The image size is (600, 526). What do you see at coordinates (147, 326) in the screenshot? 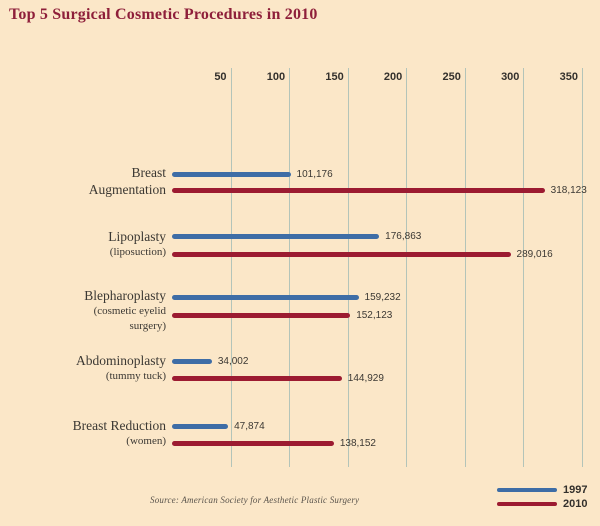
I see `category-sublabel-line: surgery)` at bounding box center [147, 326].